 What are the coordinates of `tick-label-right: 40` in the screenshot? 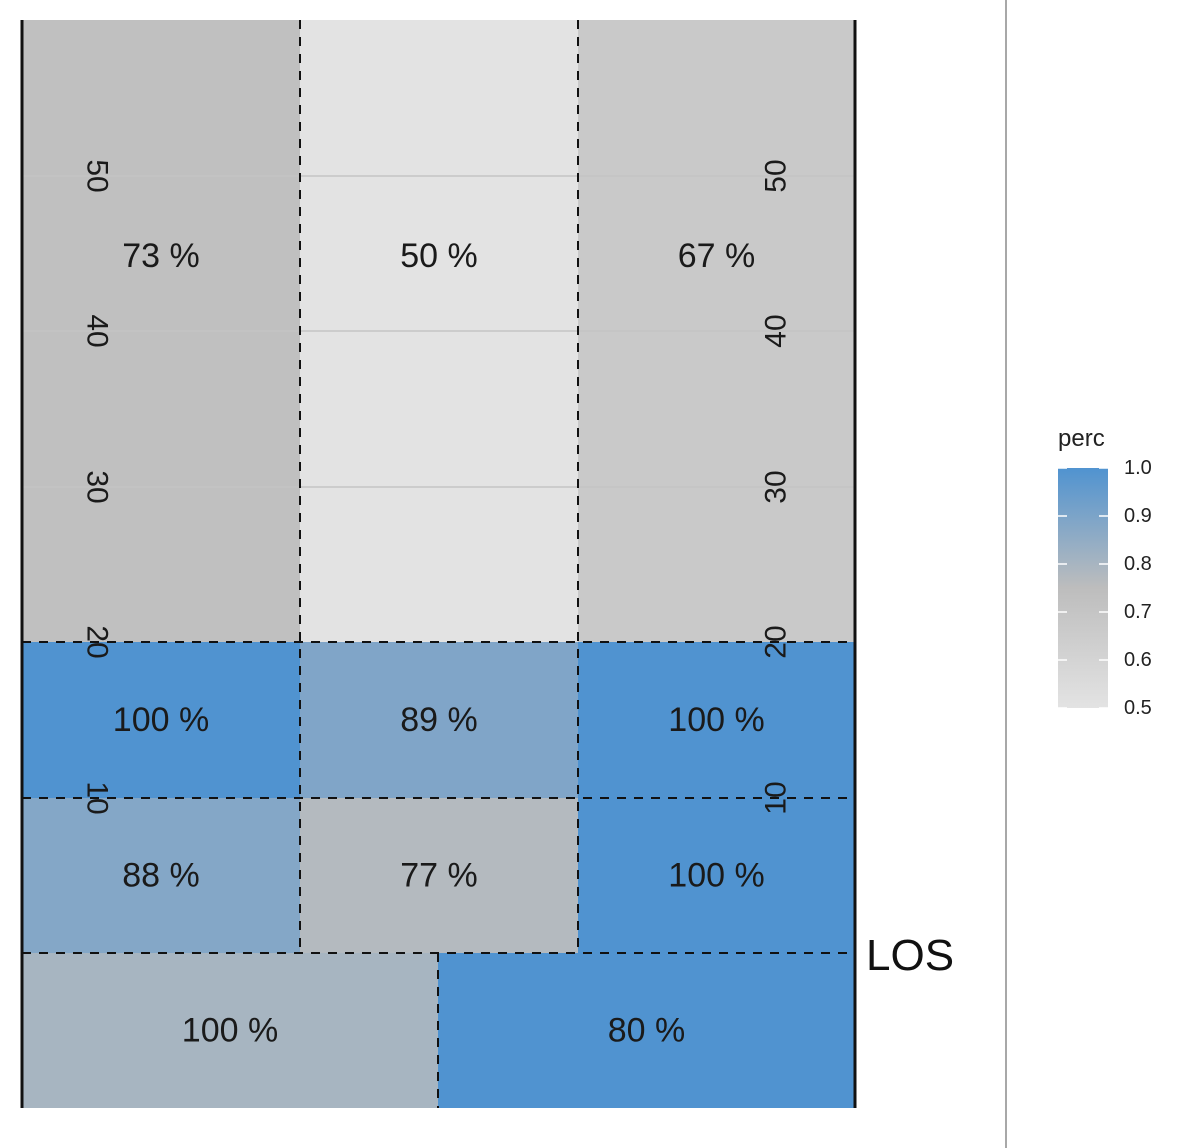 It's located at (776, 330).